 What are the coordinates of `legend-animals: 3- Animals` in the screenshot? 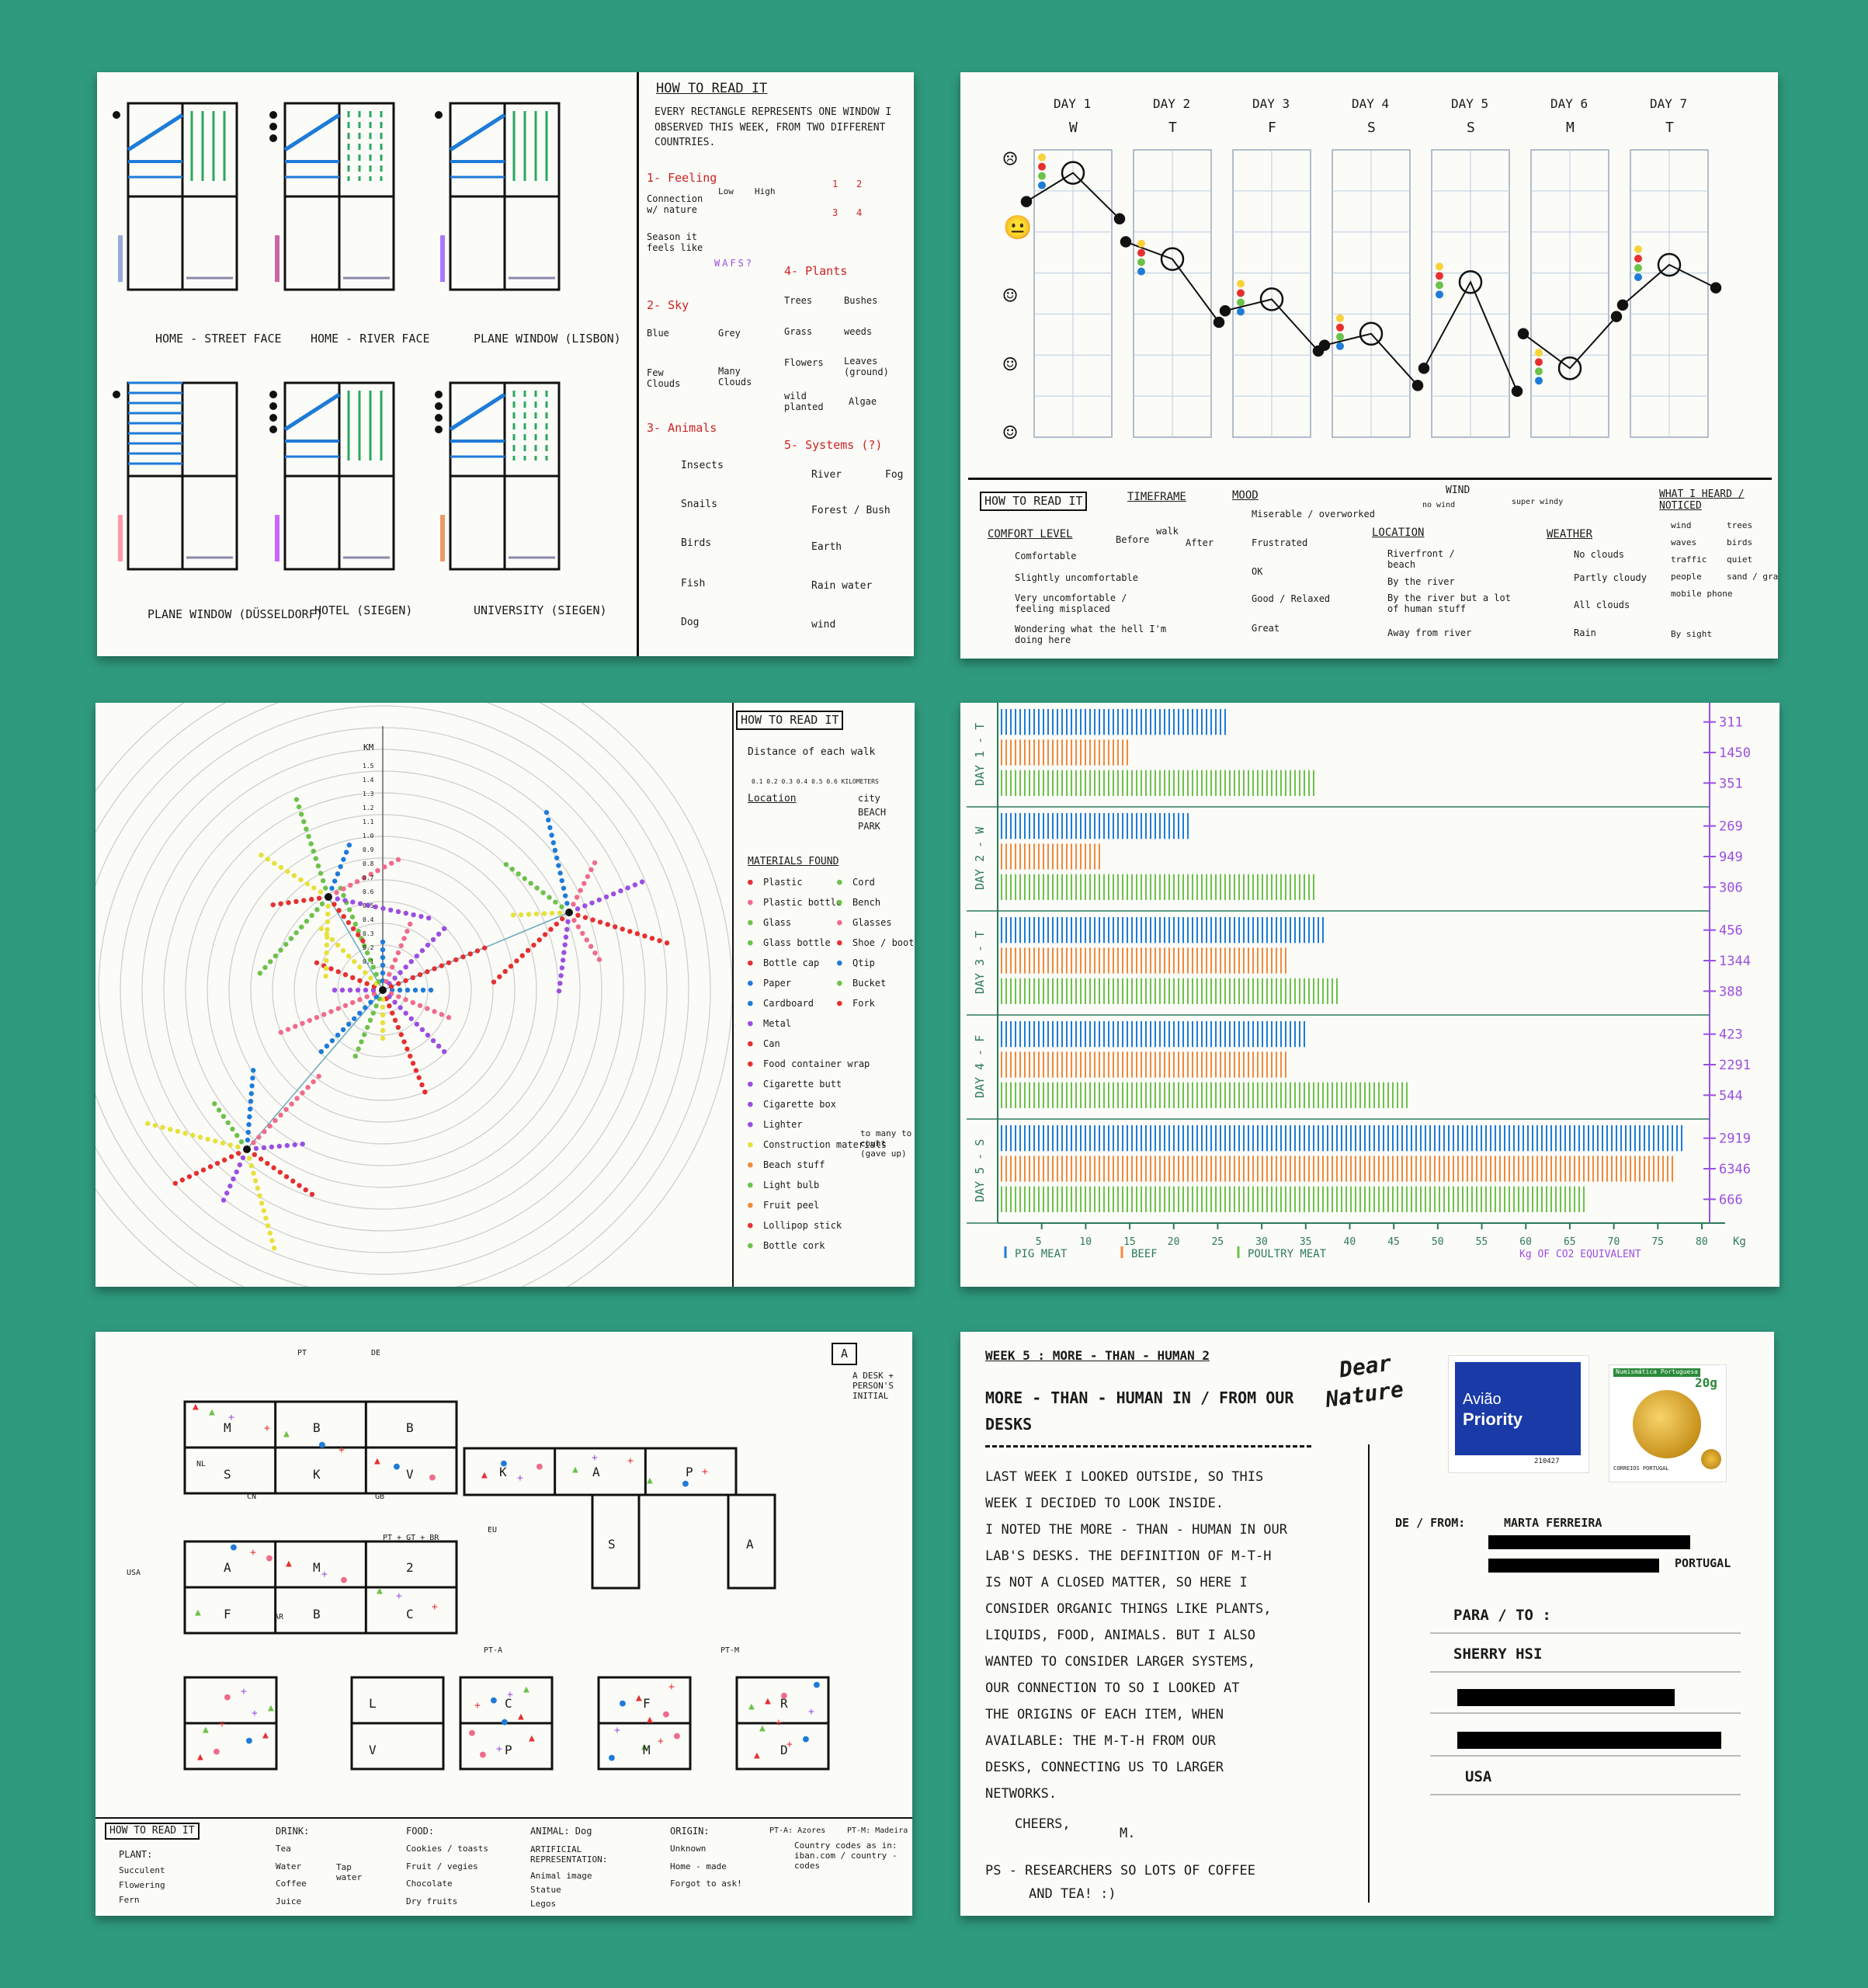 It's located at (682, 428).